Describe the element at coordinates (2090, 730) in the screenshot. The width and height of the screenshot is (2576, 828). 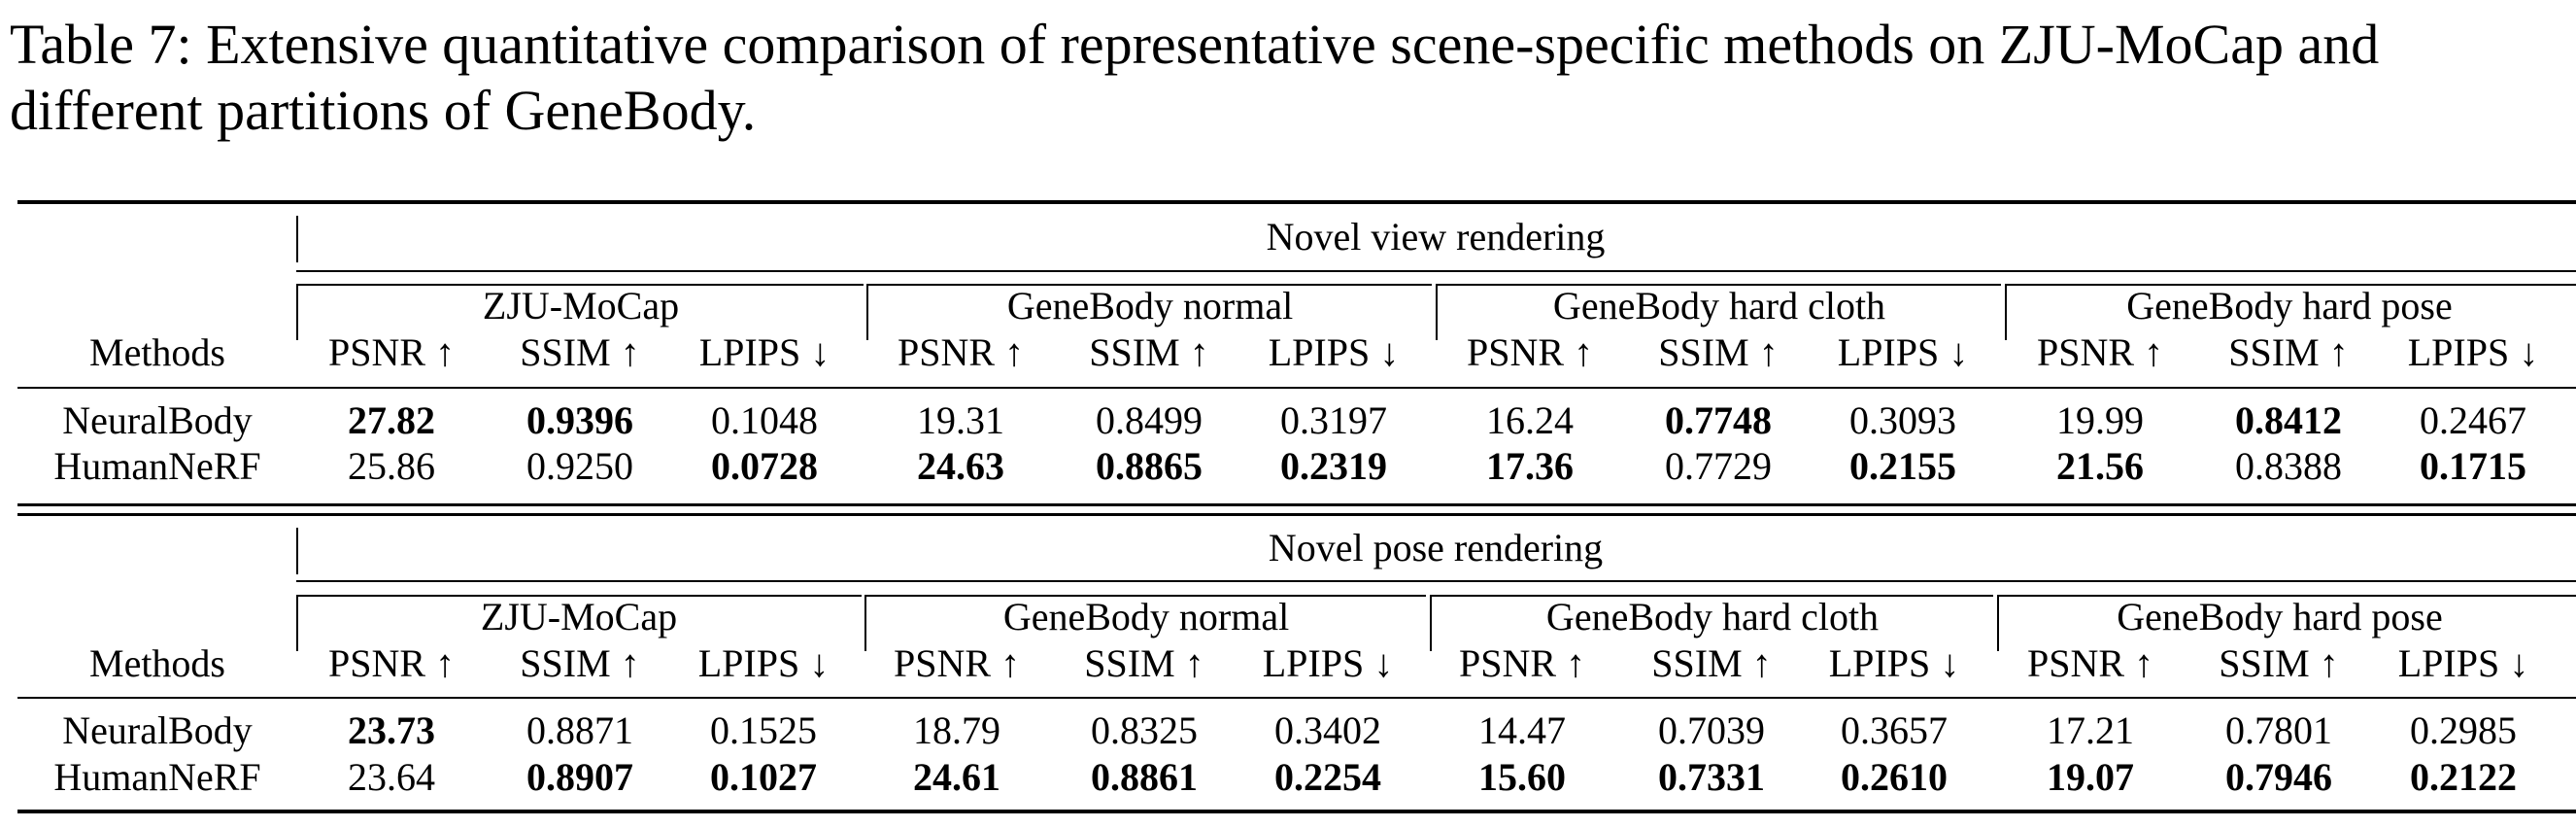
I see `table-cell: 17.21` at that location.